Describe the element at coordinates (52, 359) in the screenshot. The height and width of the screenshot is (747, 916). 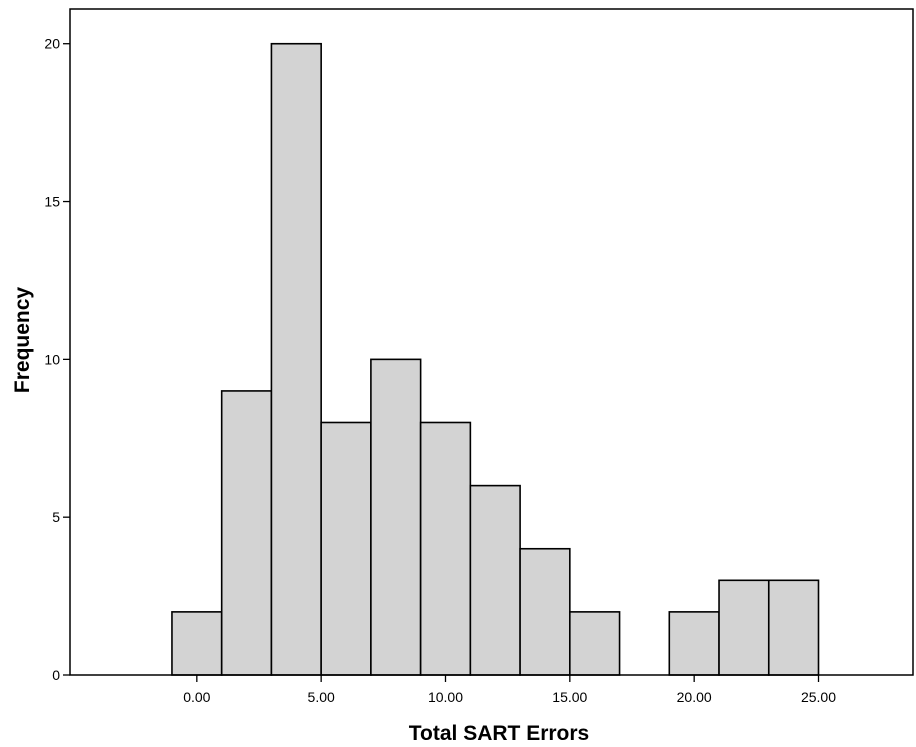
I see `y-tick-label: 10` at that location.